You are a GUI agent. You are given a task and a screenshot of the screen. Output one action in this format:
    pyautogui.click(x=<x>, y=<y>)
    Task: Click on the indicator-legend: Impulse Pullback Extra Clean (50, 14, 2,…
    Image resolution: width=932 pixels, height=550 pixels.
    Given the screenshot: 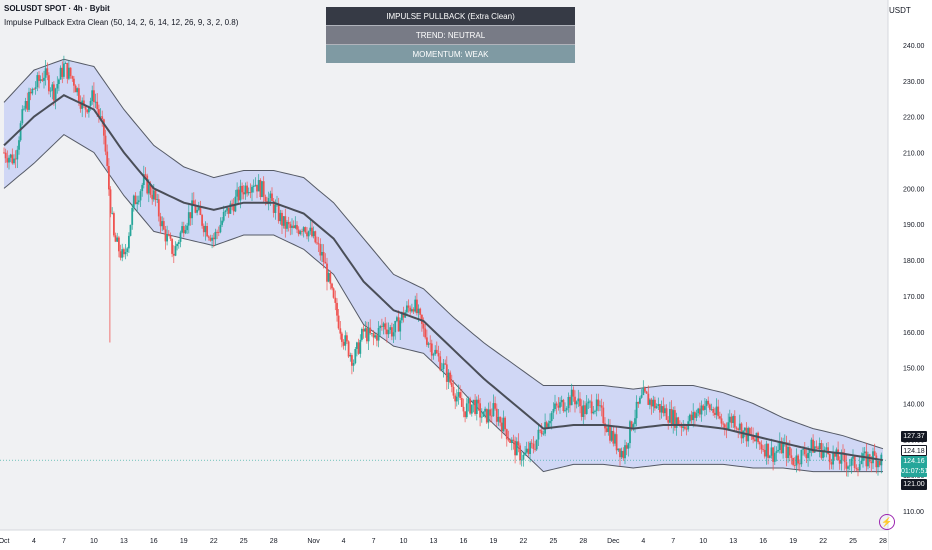 What is the action you would take?
    pyautogui.click(x=121, y=22)
    